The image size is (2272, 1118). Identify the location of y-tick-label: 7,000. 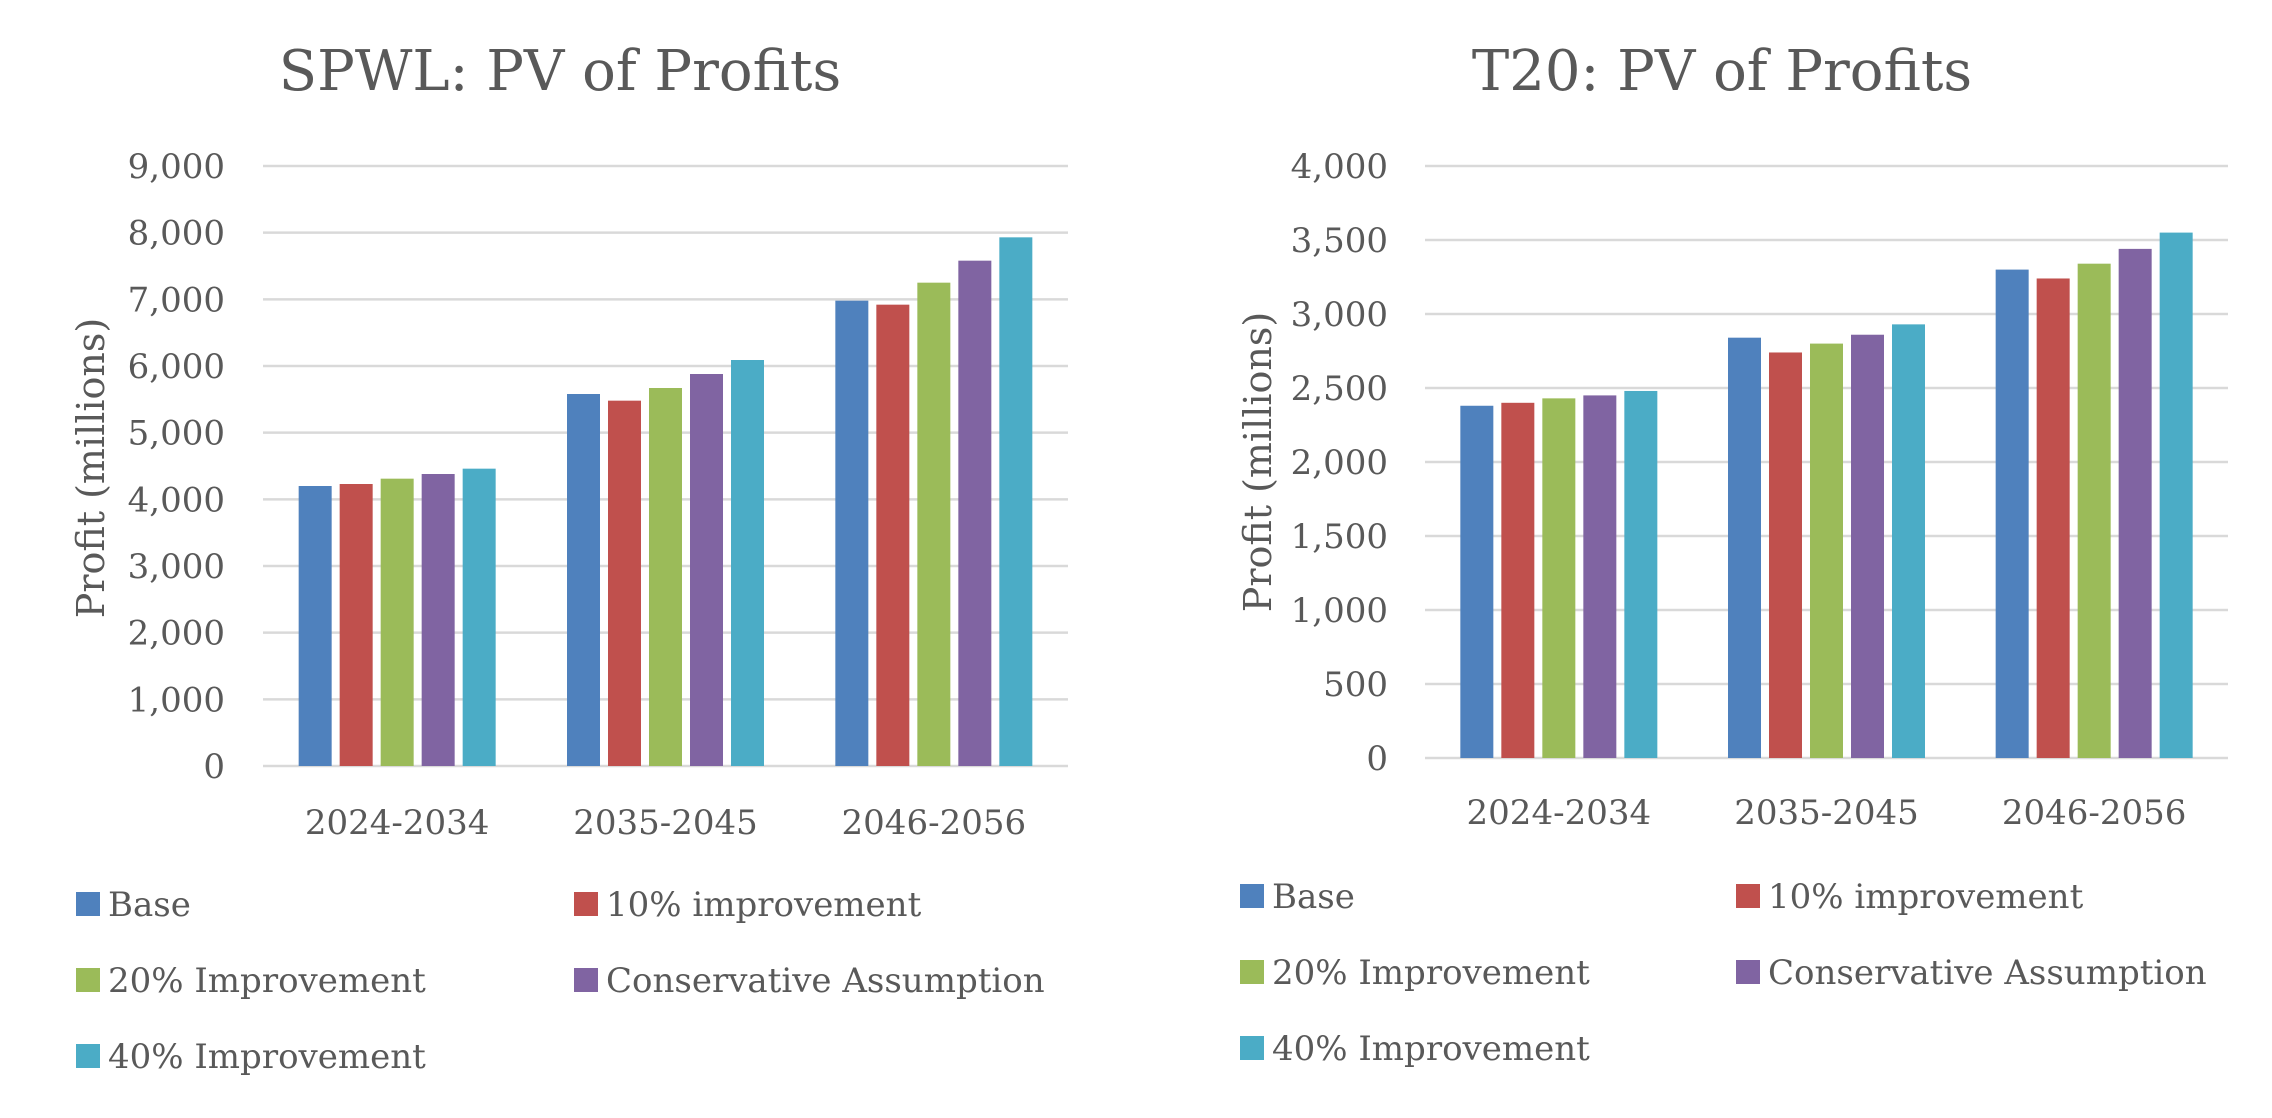
(176, 300).